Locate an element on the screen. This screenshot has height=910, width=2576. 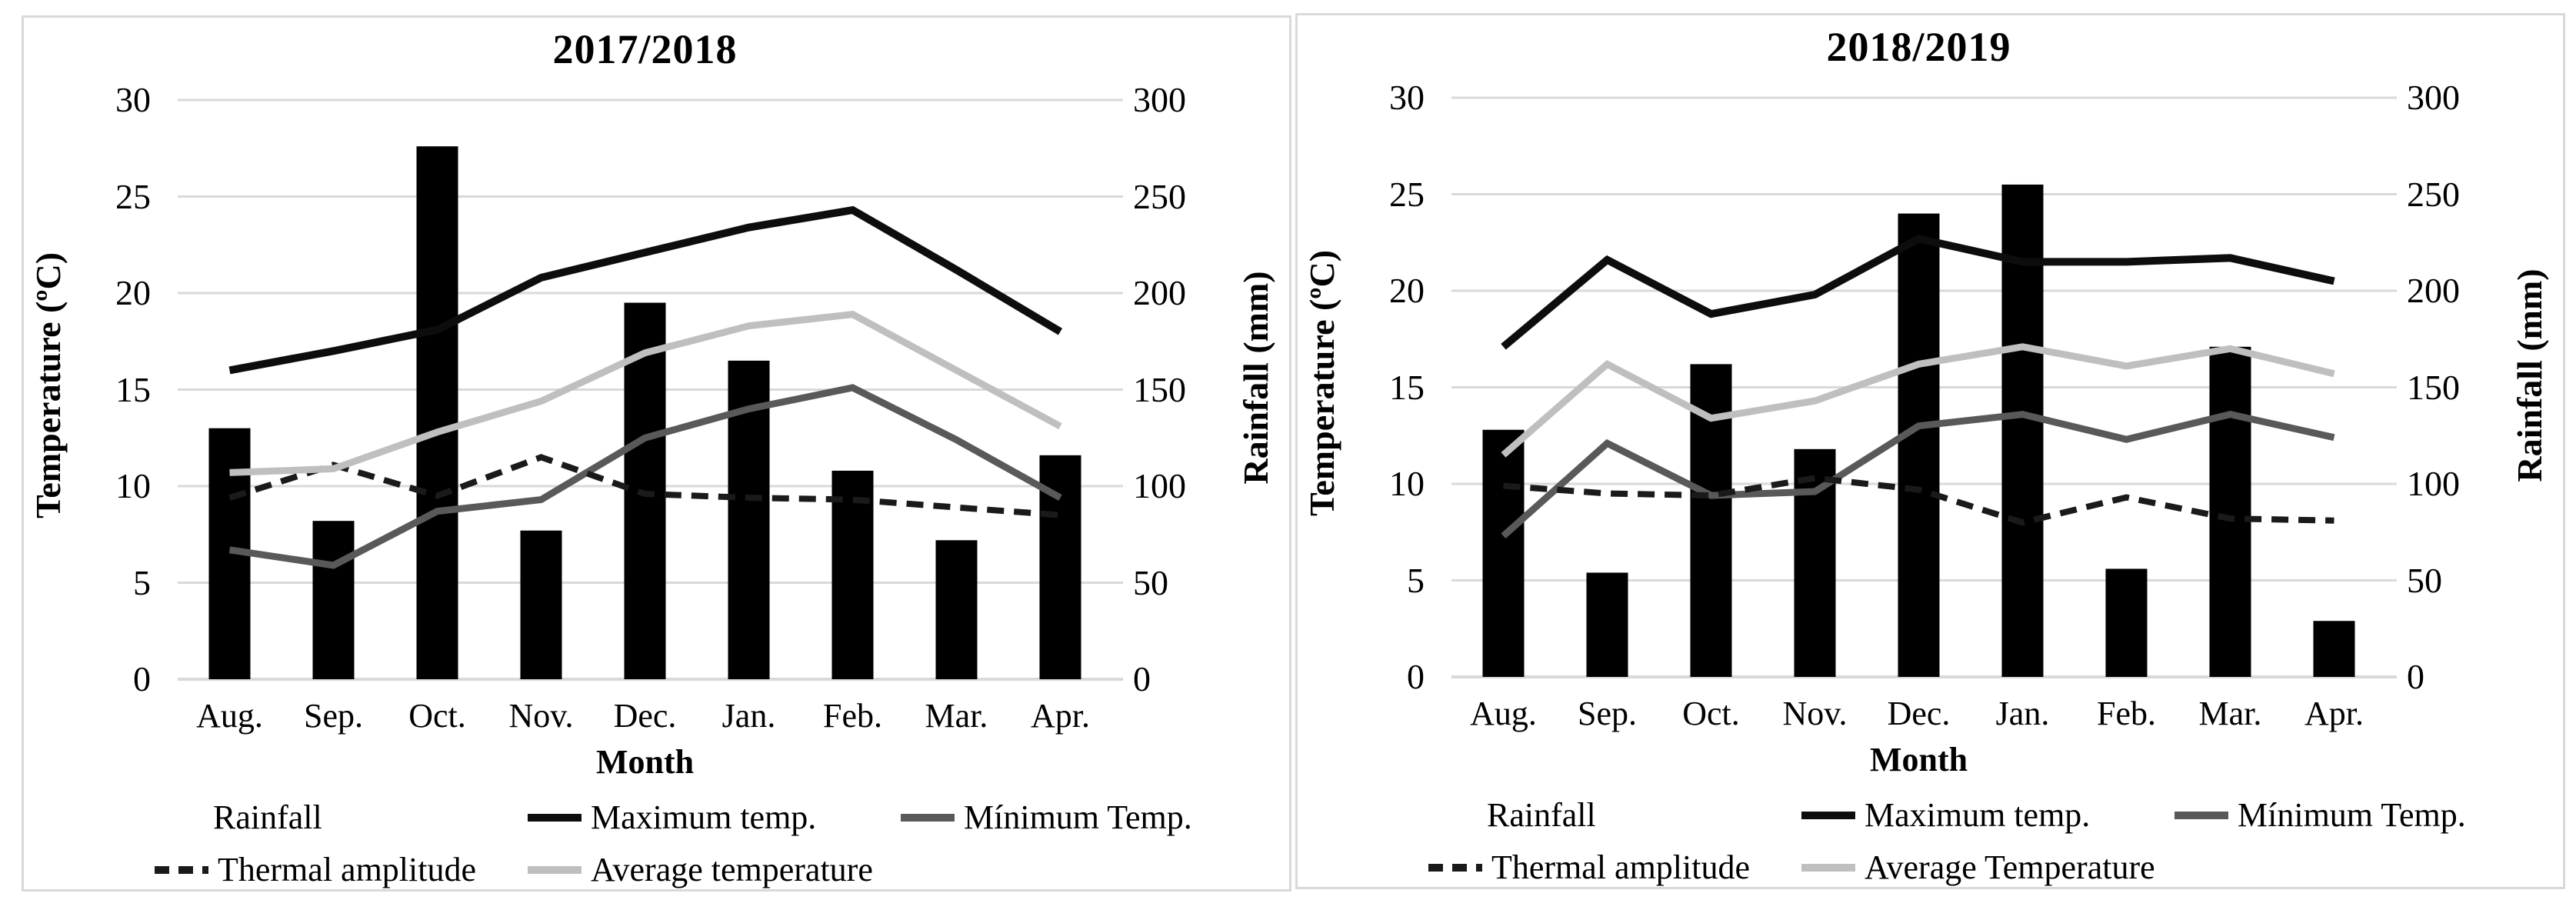
left-axis-tick: 10 is located at coordinates (1407, 484).